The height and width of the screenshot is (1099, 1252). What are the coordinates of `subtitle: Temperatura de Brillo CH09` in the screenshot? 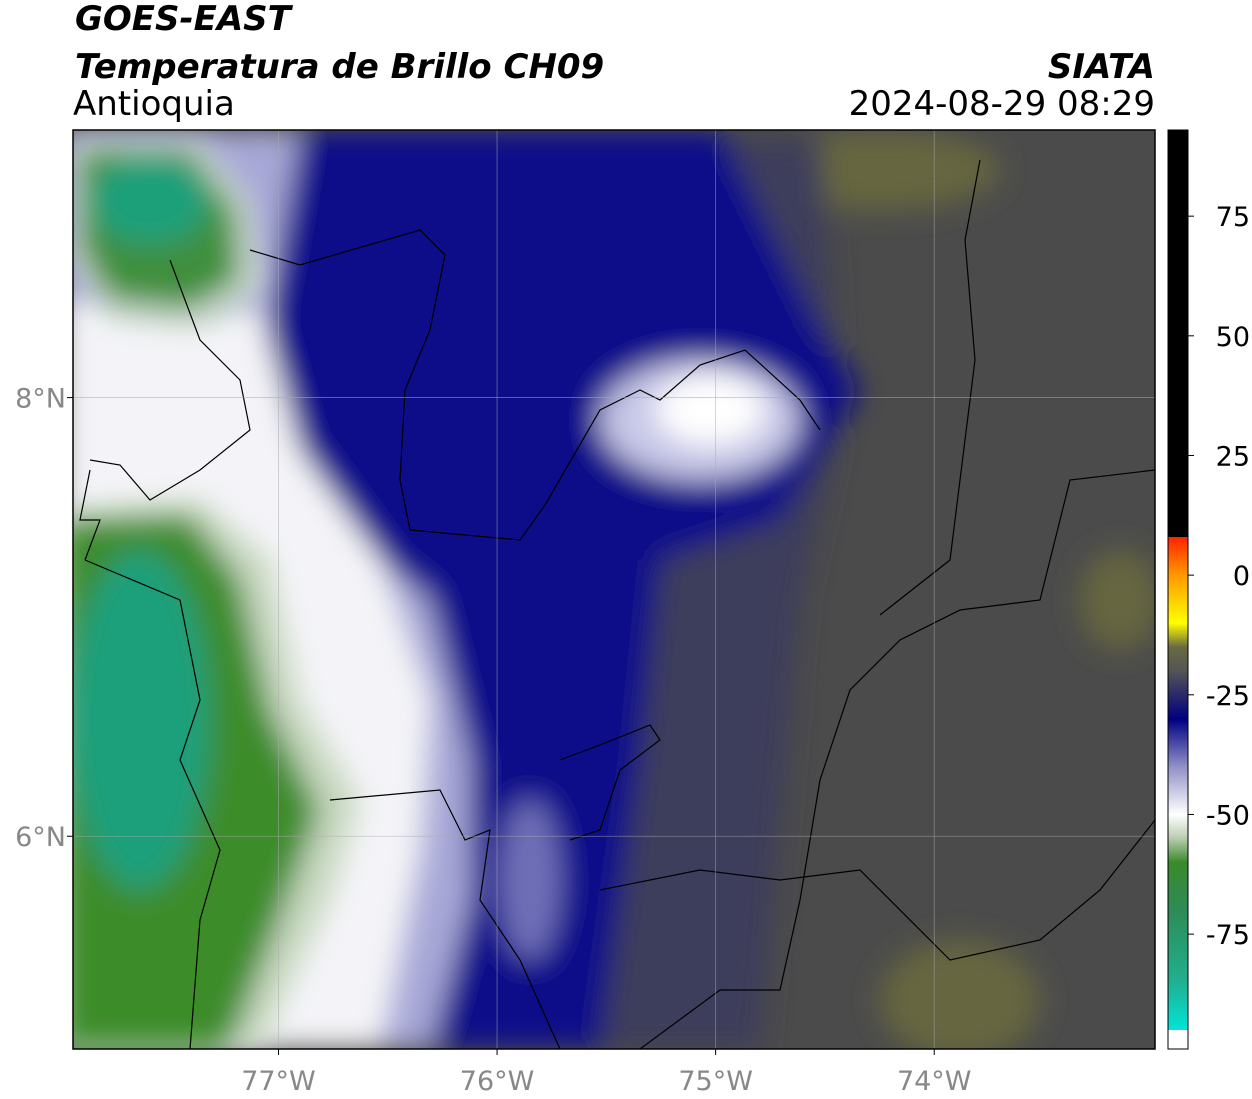 It's located at (339, 67).